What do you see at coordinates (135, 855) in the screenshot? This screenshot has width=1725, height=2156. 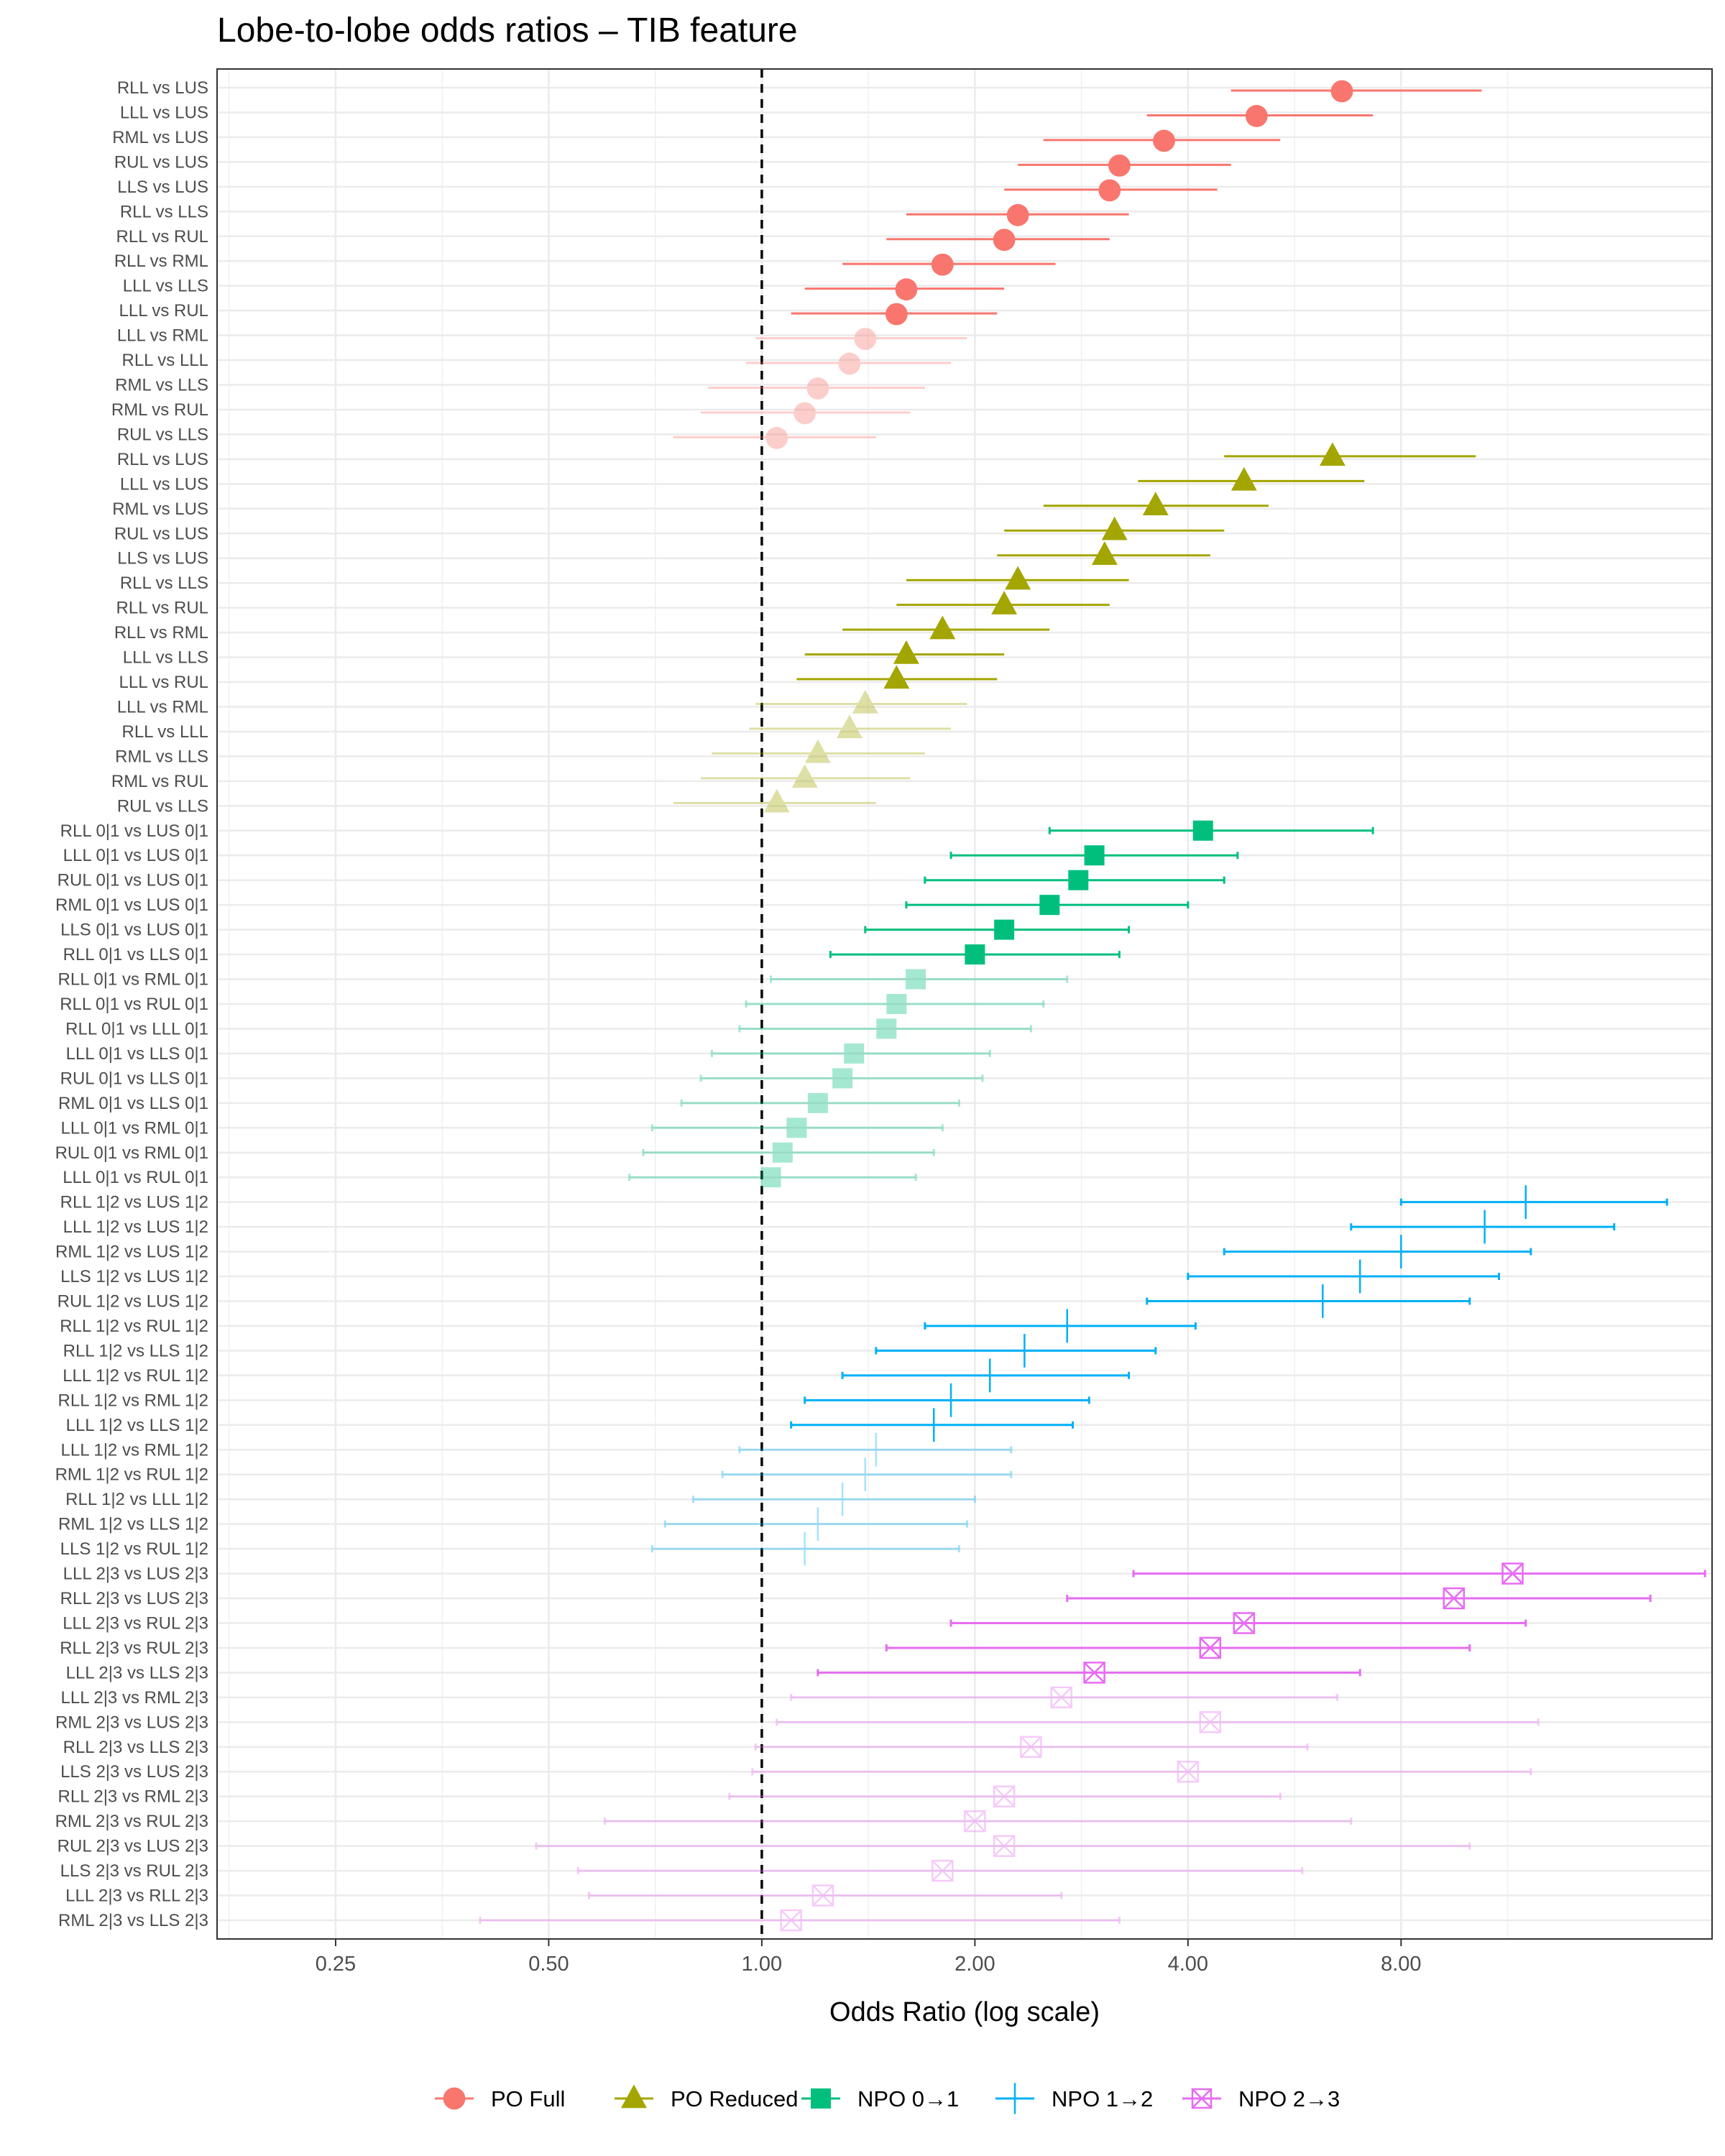 I see `y-tick-label: LLL 0|1 vs LUS 0|1` at bounding box center [135, 855].